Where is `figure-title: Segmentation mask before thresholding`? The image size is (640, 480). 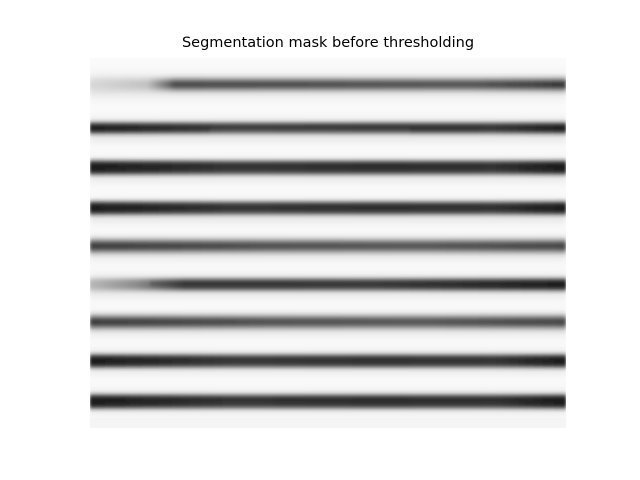
figure-title: Segmentation mask before thresholding is located at coordinates (328, 43).